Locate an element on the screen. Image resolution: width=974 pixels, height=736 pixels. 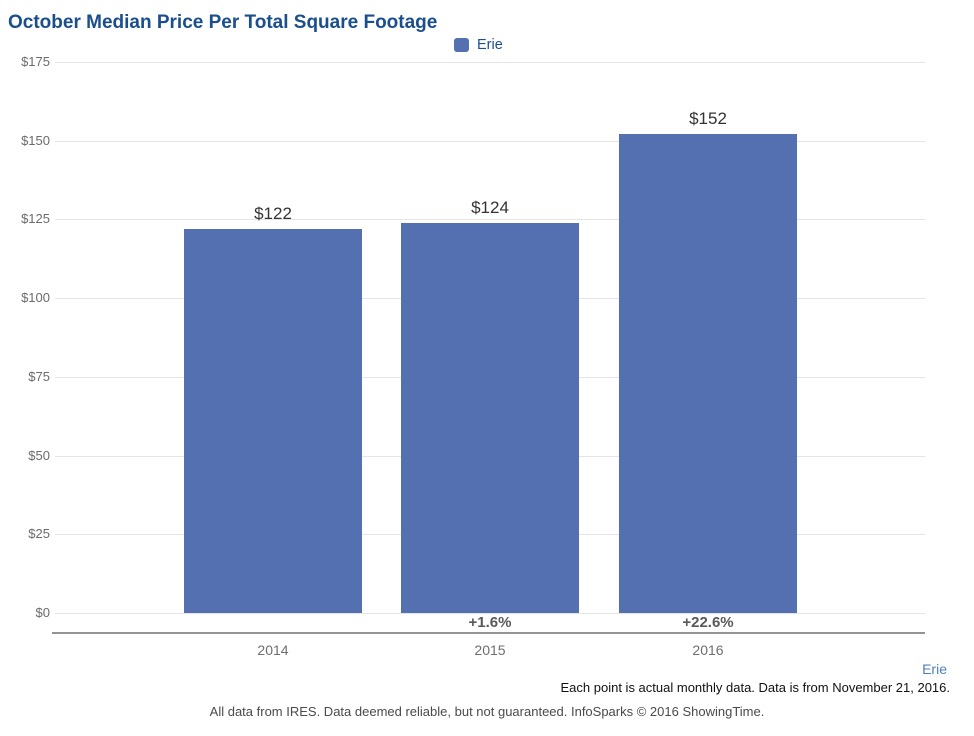
pct-change-label: +22.6% is located at coordinates (708, 622).